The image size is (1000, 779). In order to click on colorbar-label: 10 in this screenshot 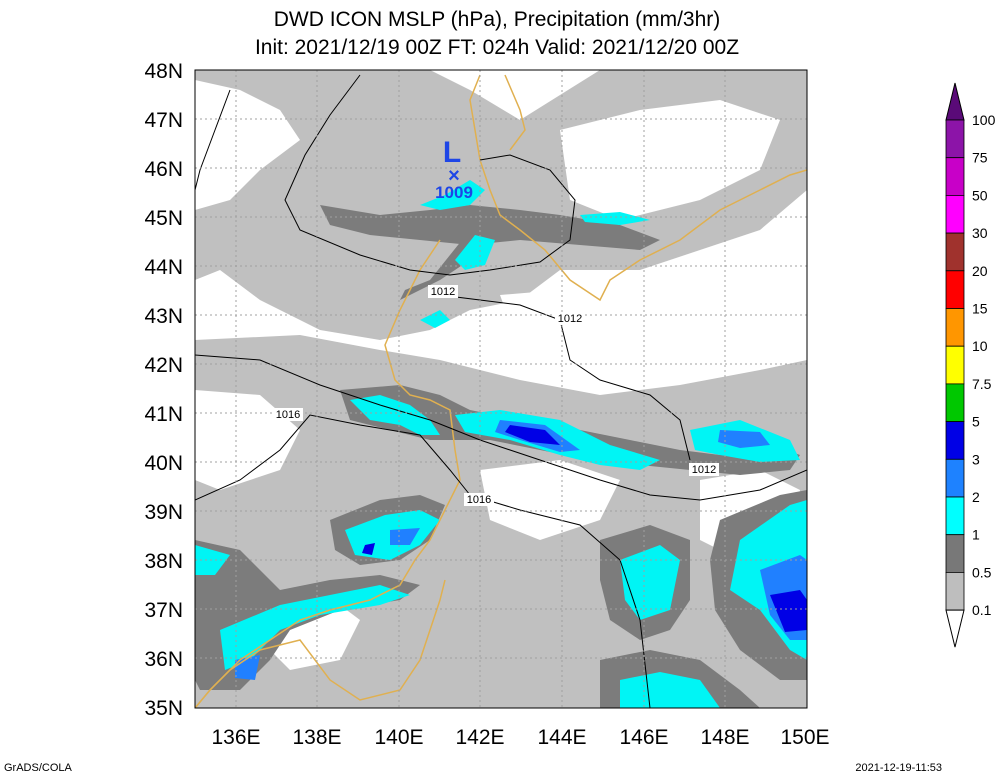, I will do `click(980, 346)`.